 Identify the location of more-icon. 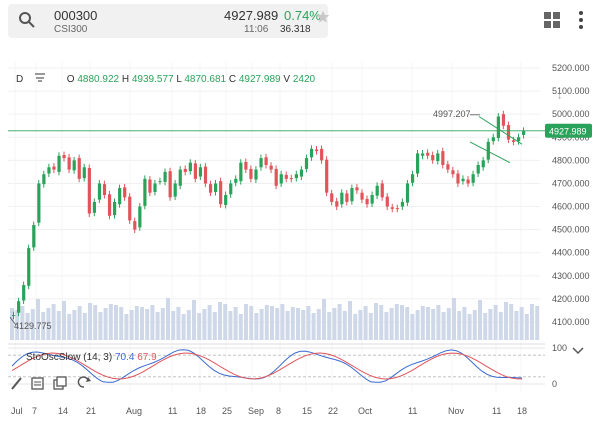
(581, 20).